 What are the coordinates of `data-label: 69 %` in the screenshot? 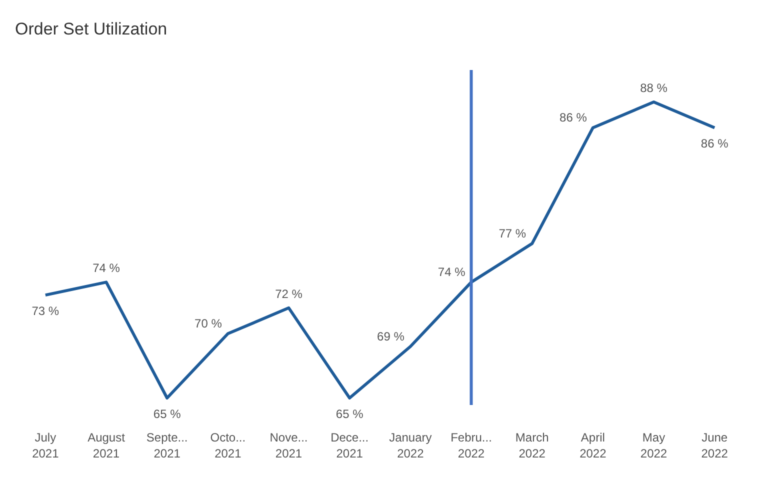 It's located at (391, 337).